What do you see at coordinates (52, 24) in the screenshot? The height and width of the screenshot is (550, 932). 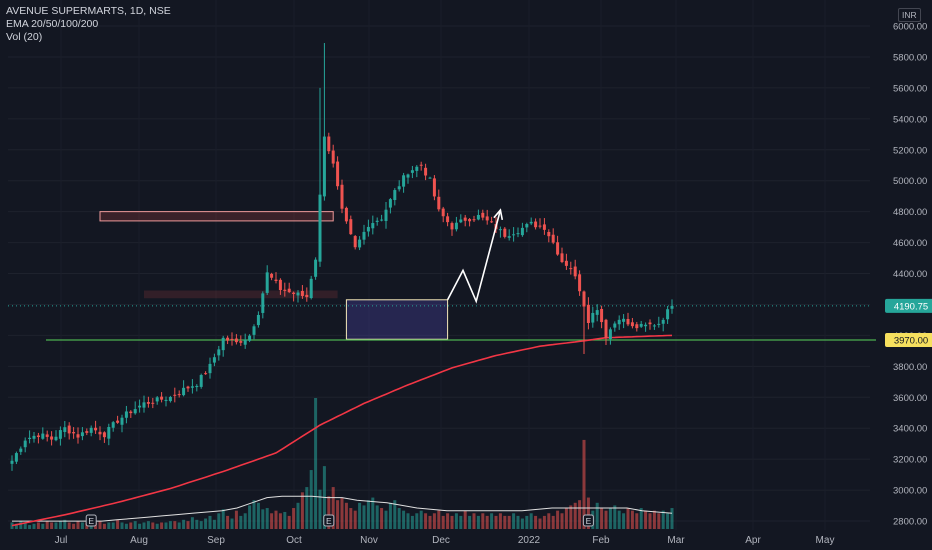 I see `ema-legend: EMA 20/50/100/200` at bounding box center [52, 24].